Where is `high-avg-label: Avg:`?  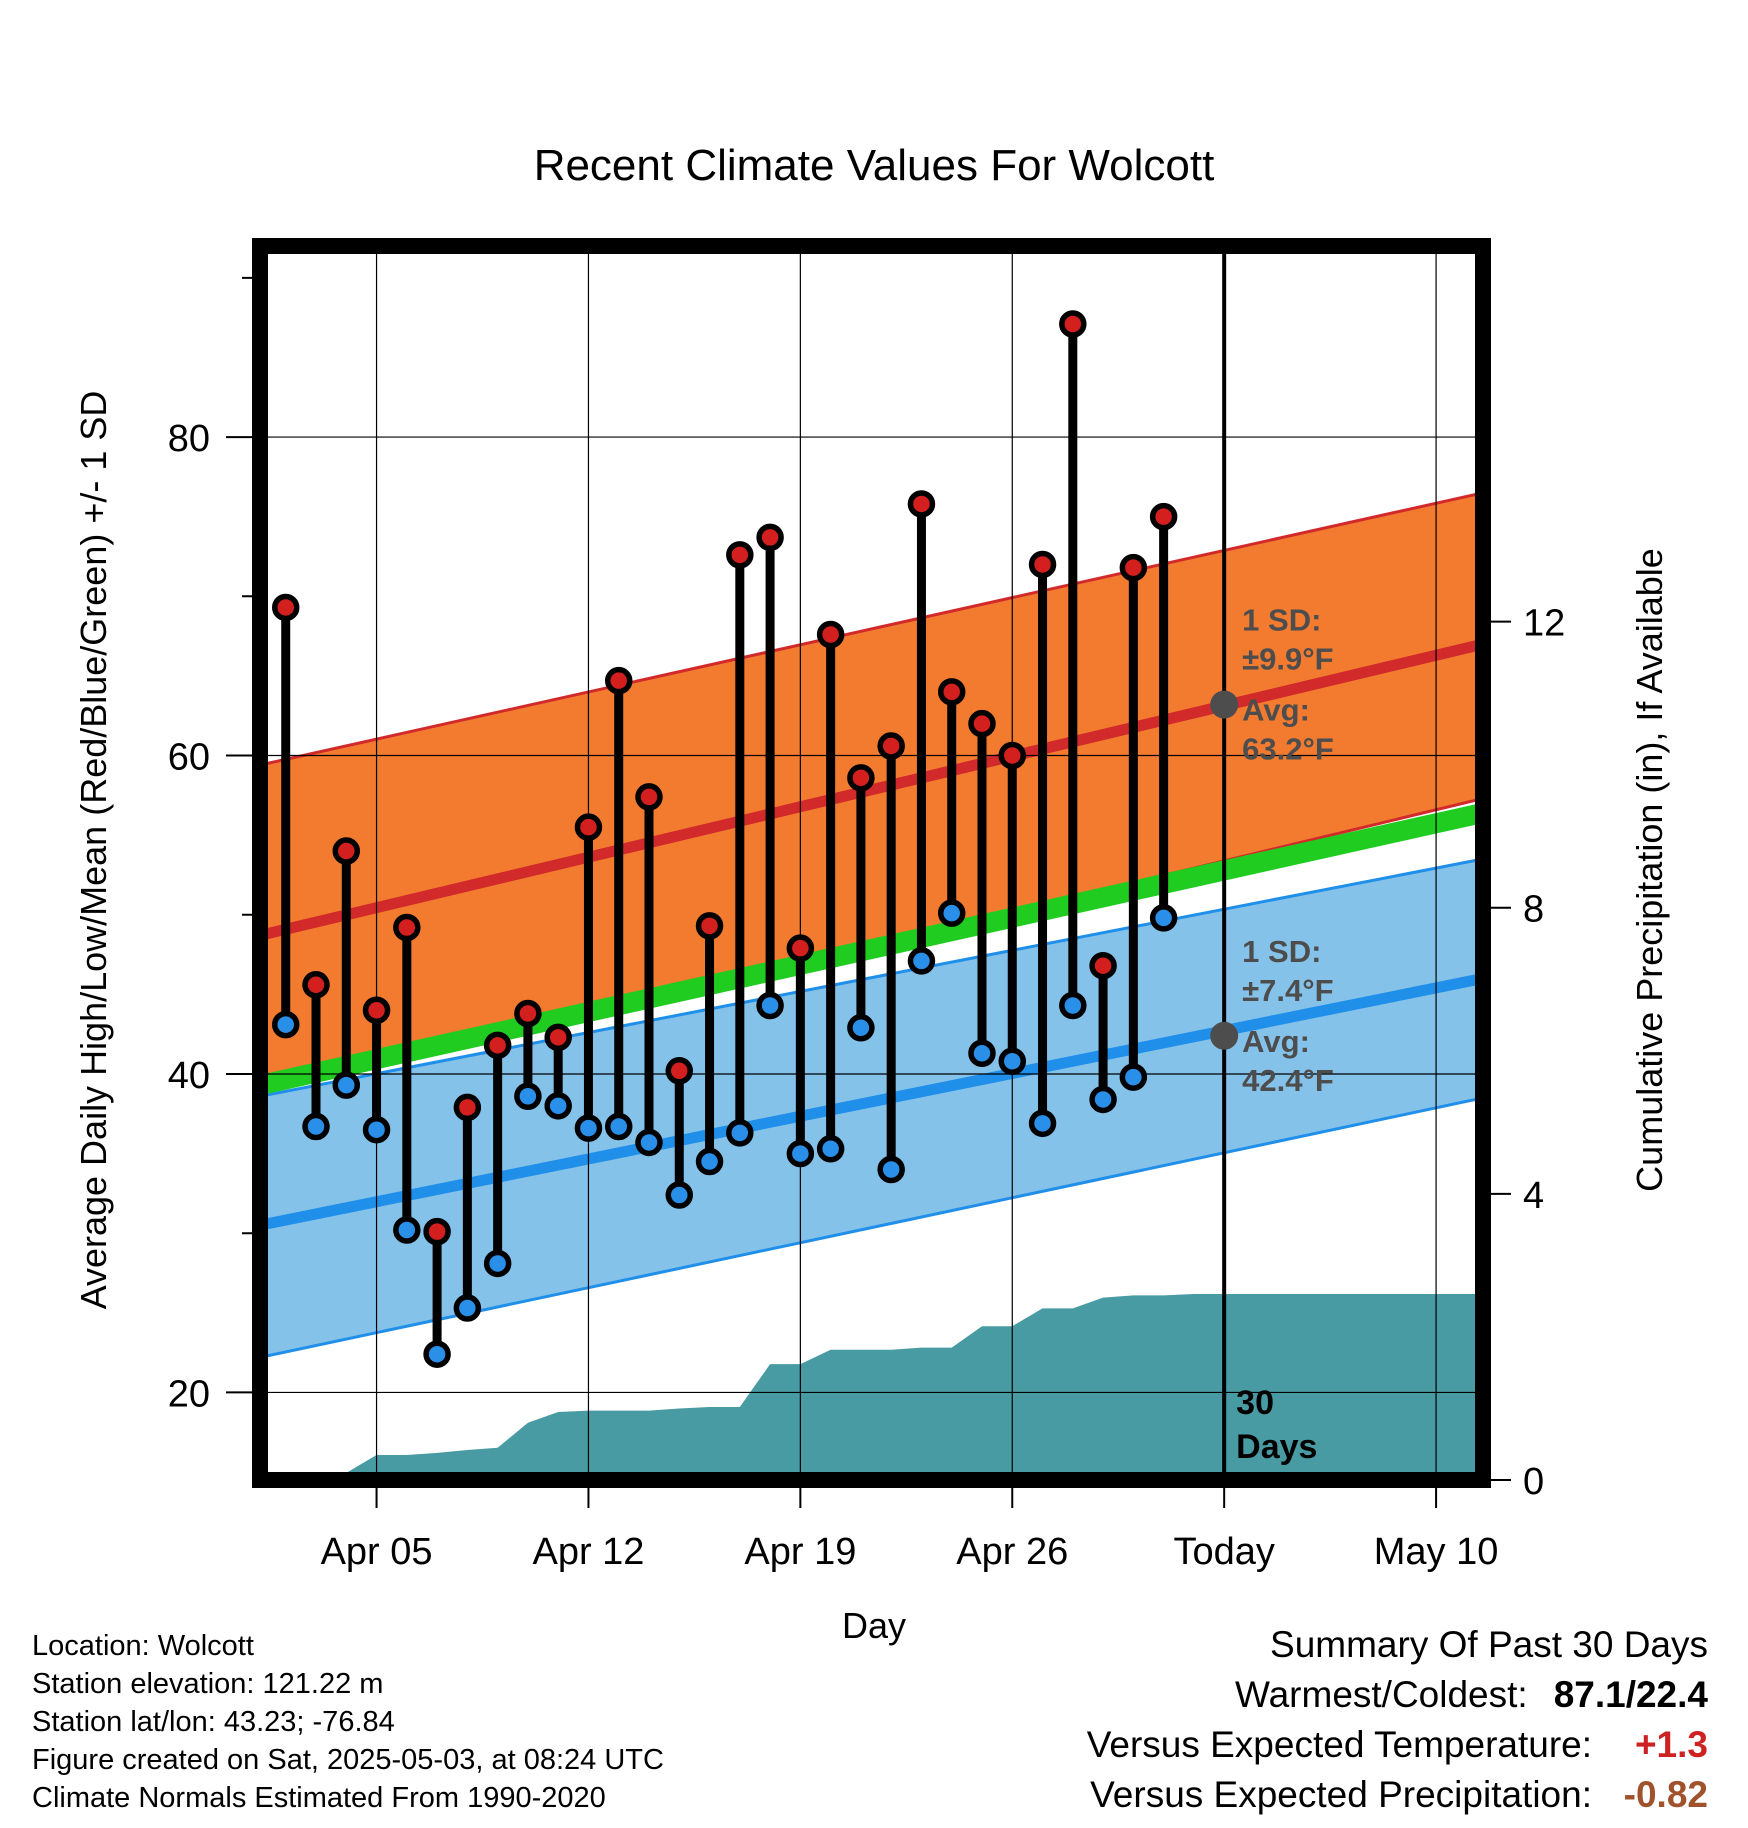 high-avg-label: Avg: is located at coordinates (1276, 710).